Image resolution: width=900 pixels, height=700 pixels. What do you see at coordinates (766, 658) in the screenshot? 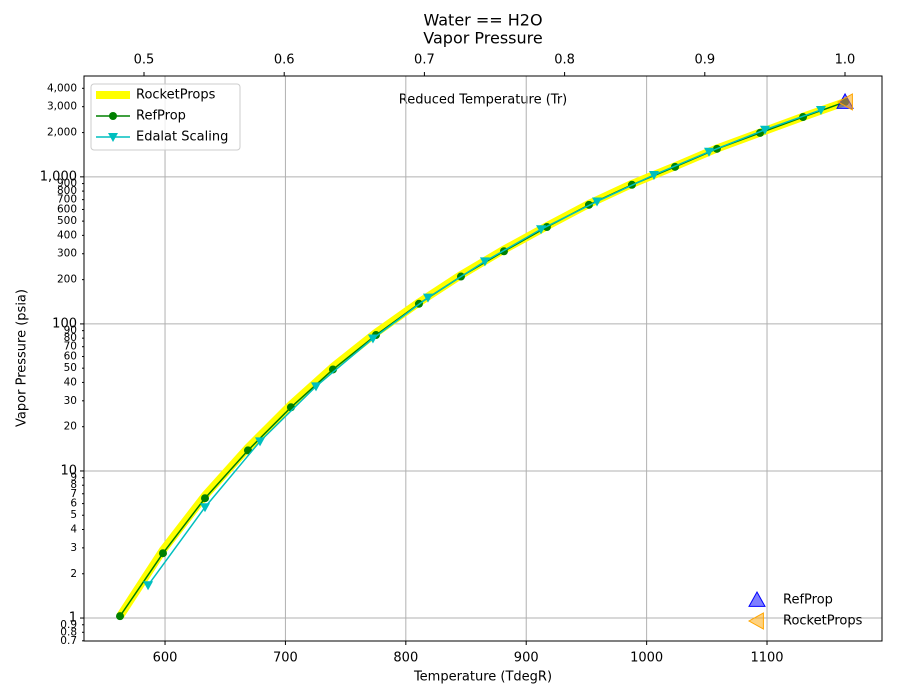
I see `x-tick-label: 1100` at bounding box center [766, 658].